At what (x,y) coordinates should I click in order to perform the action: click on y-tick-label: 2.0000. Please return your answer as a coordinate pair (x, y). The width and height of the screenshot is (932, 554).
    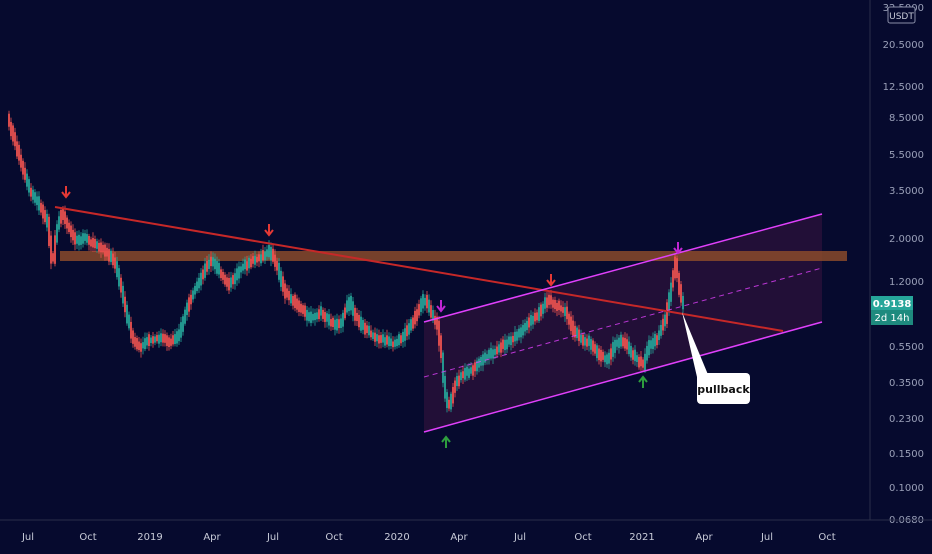
    Looking at the image, I should click on (906, 239).